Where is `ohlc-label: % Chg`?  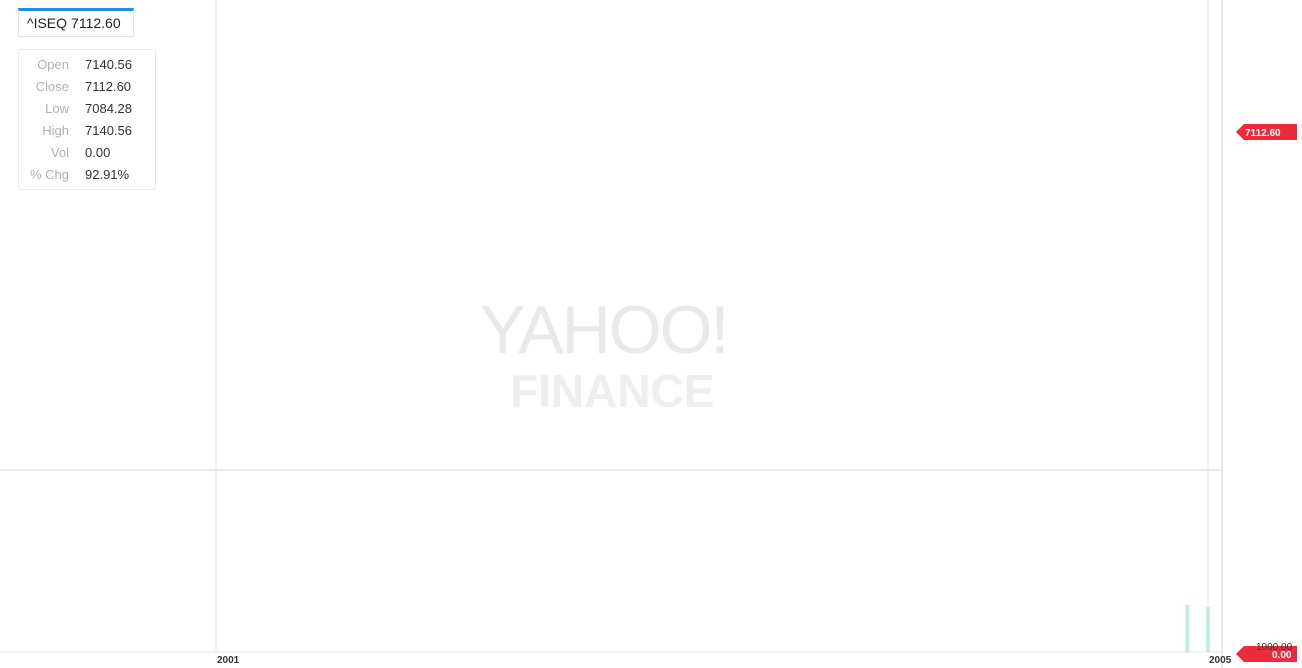
ohlc-label: % Chg is located at coordinates (49, 174).